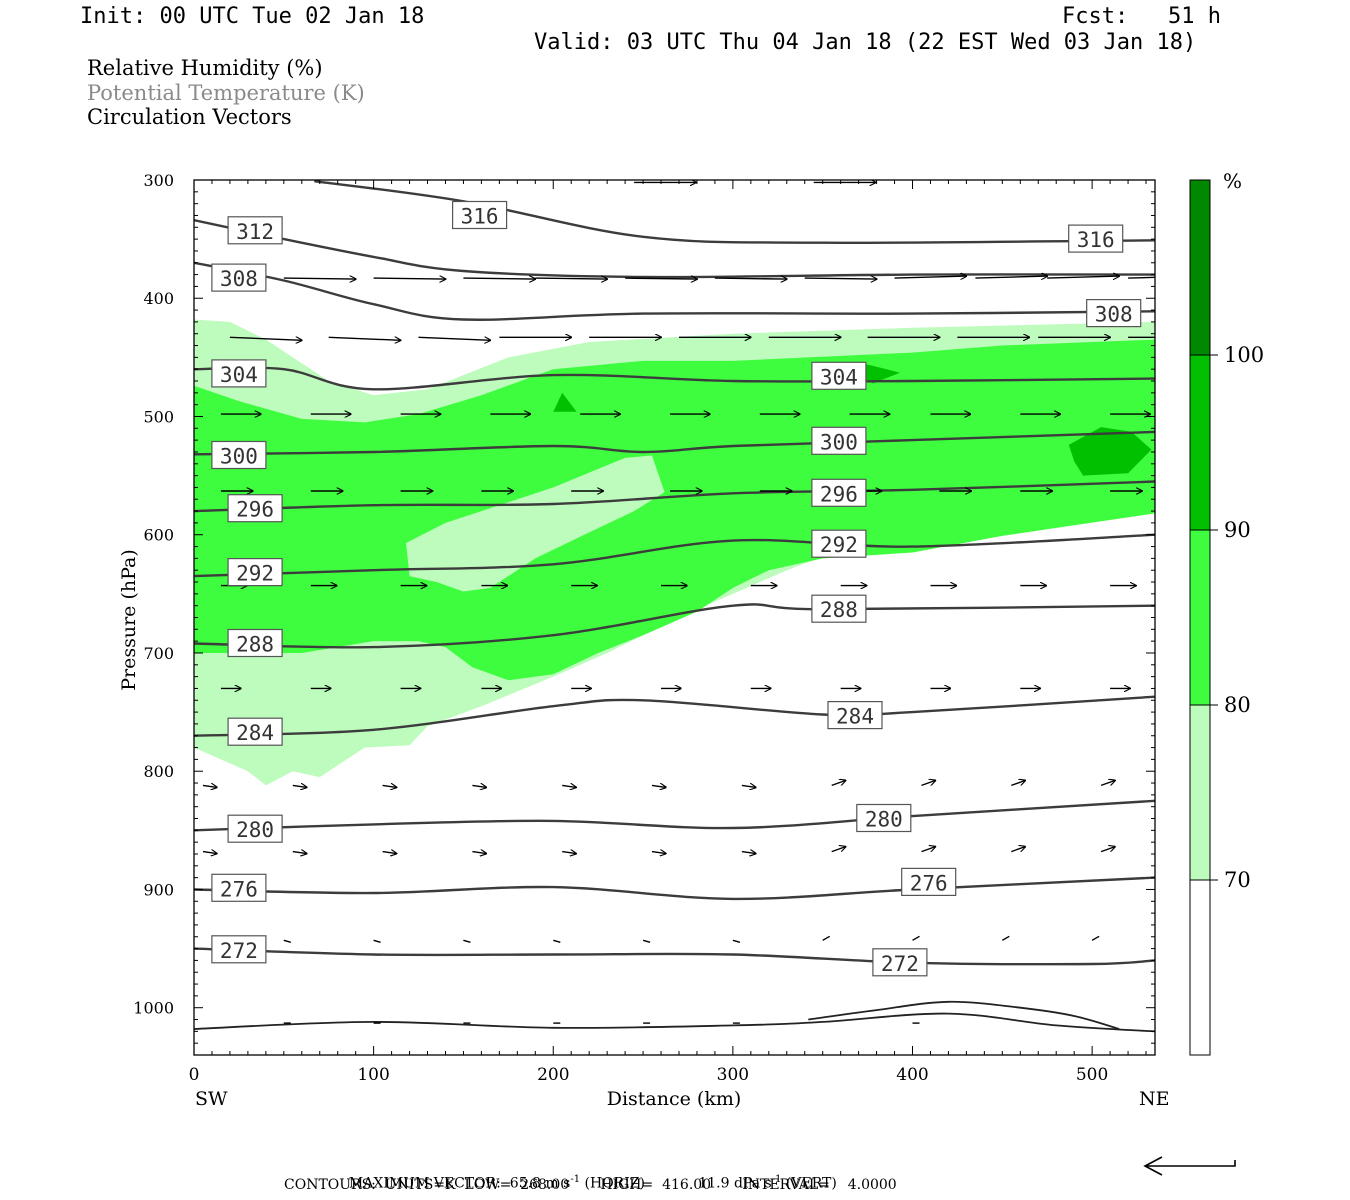 The height and width of the screenshot is (1200, 1350). I want to click on y-tick-label: 300, so click(158, 180).